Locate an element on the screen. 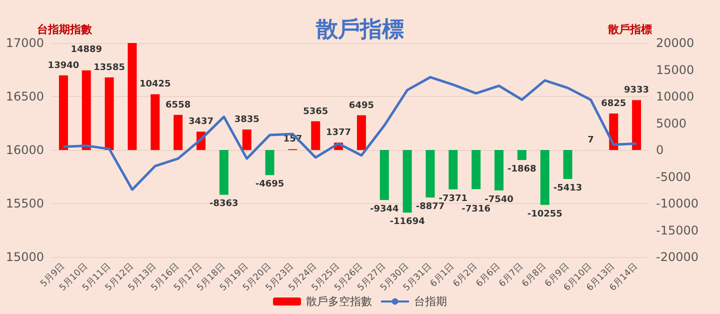 This screenshot has width=720, height=314. y2-tick-label: -5000 is located at coordinates (673, 177).